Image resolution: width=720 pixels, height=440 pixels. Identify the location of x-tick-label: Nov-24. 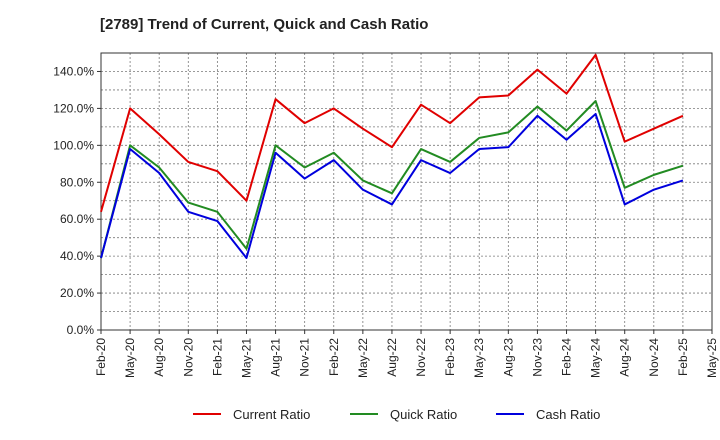
(654, 357).